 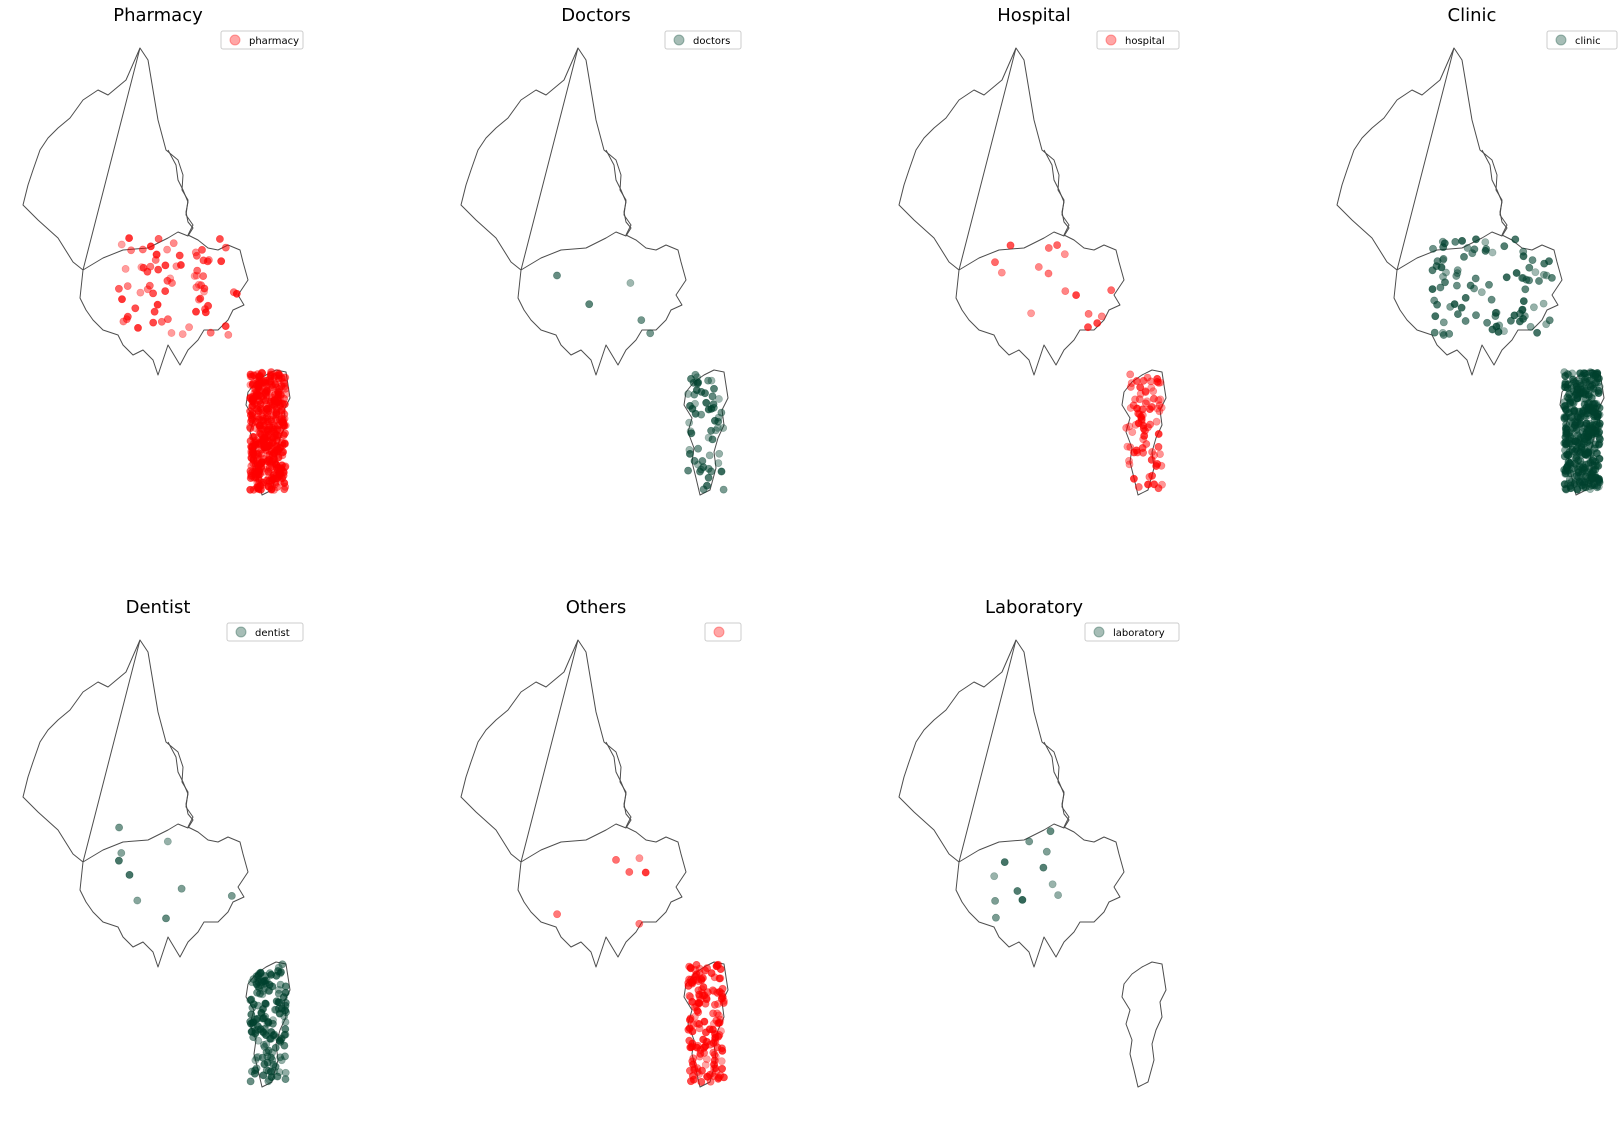 I want to click on legend-box, so click(x=1138, y=40).